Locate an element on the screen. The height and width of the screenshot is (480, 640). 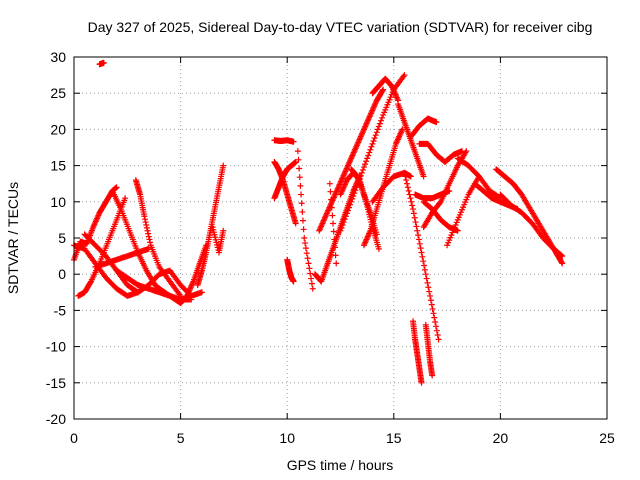
x-tick-label: 0 is located at coordinates (74, 438).